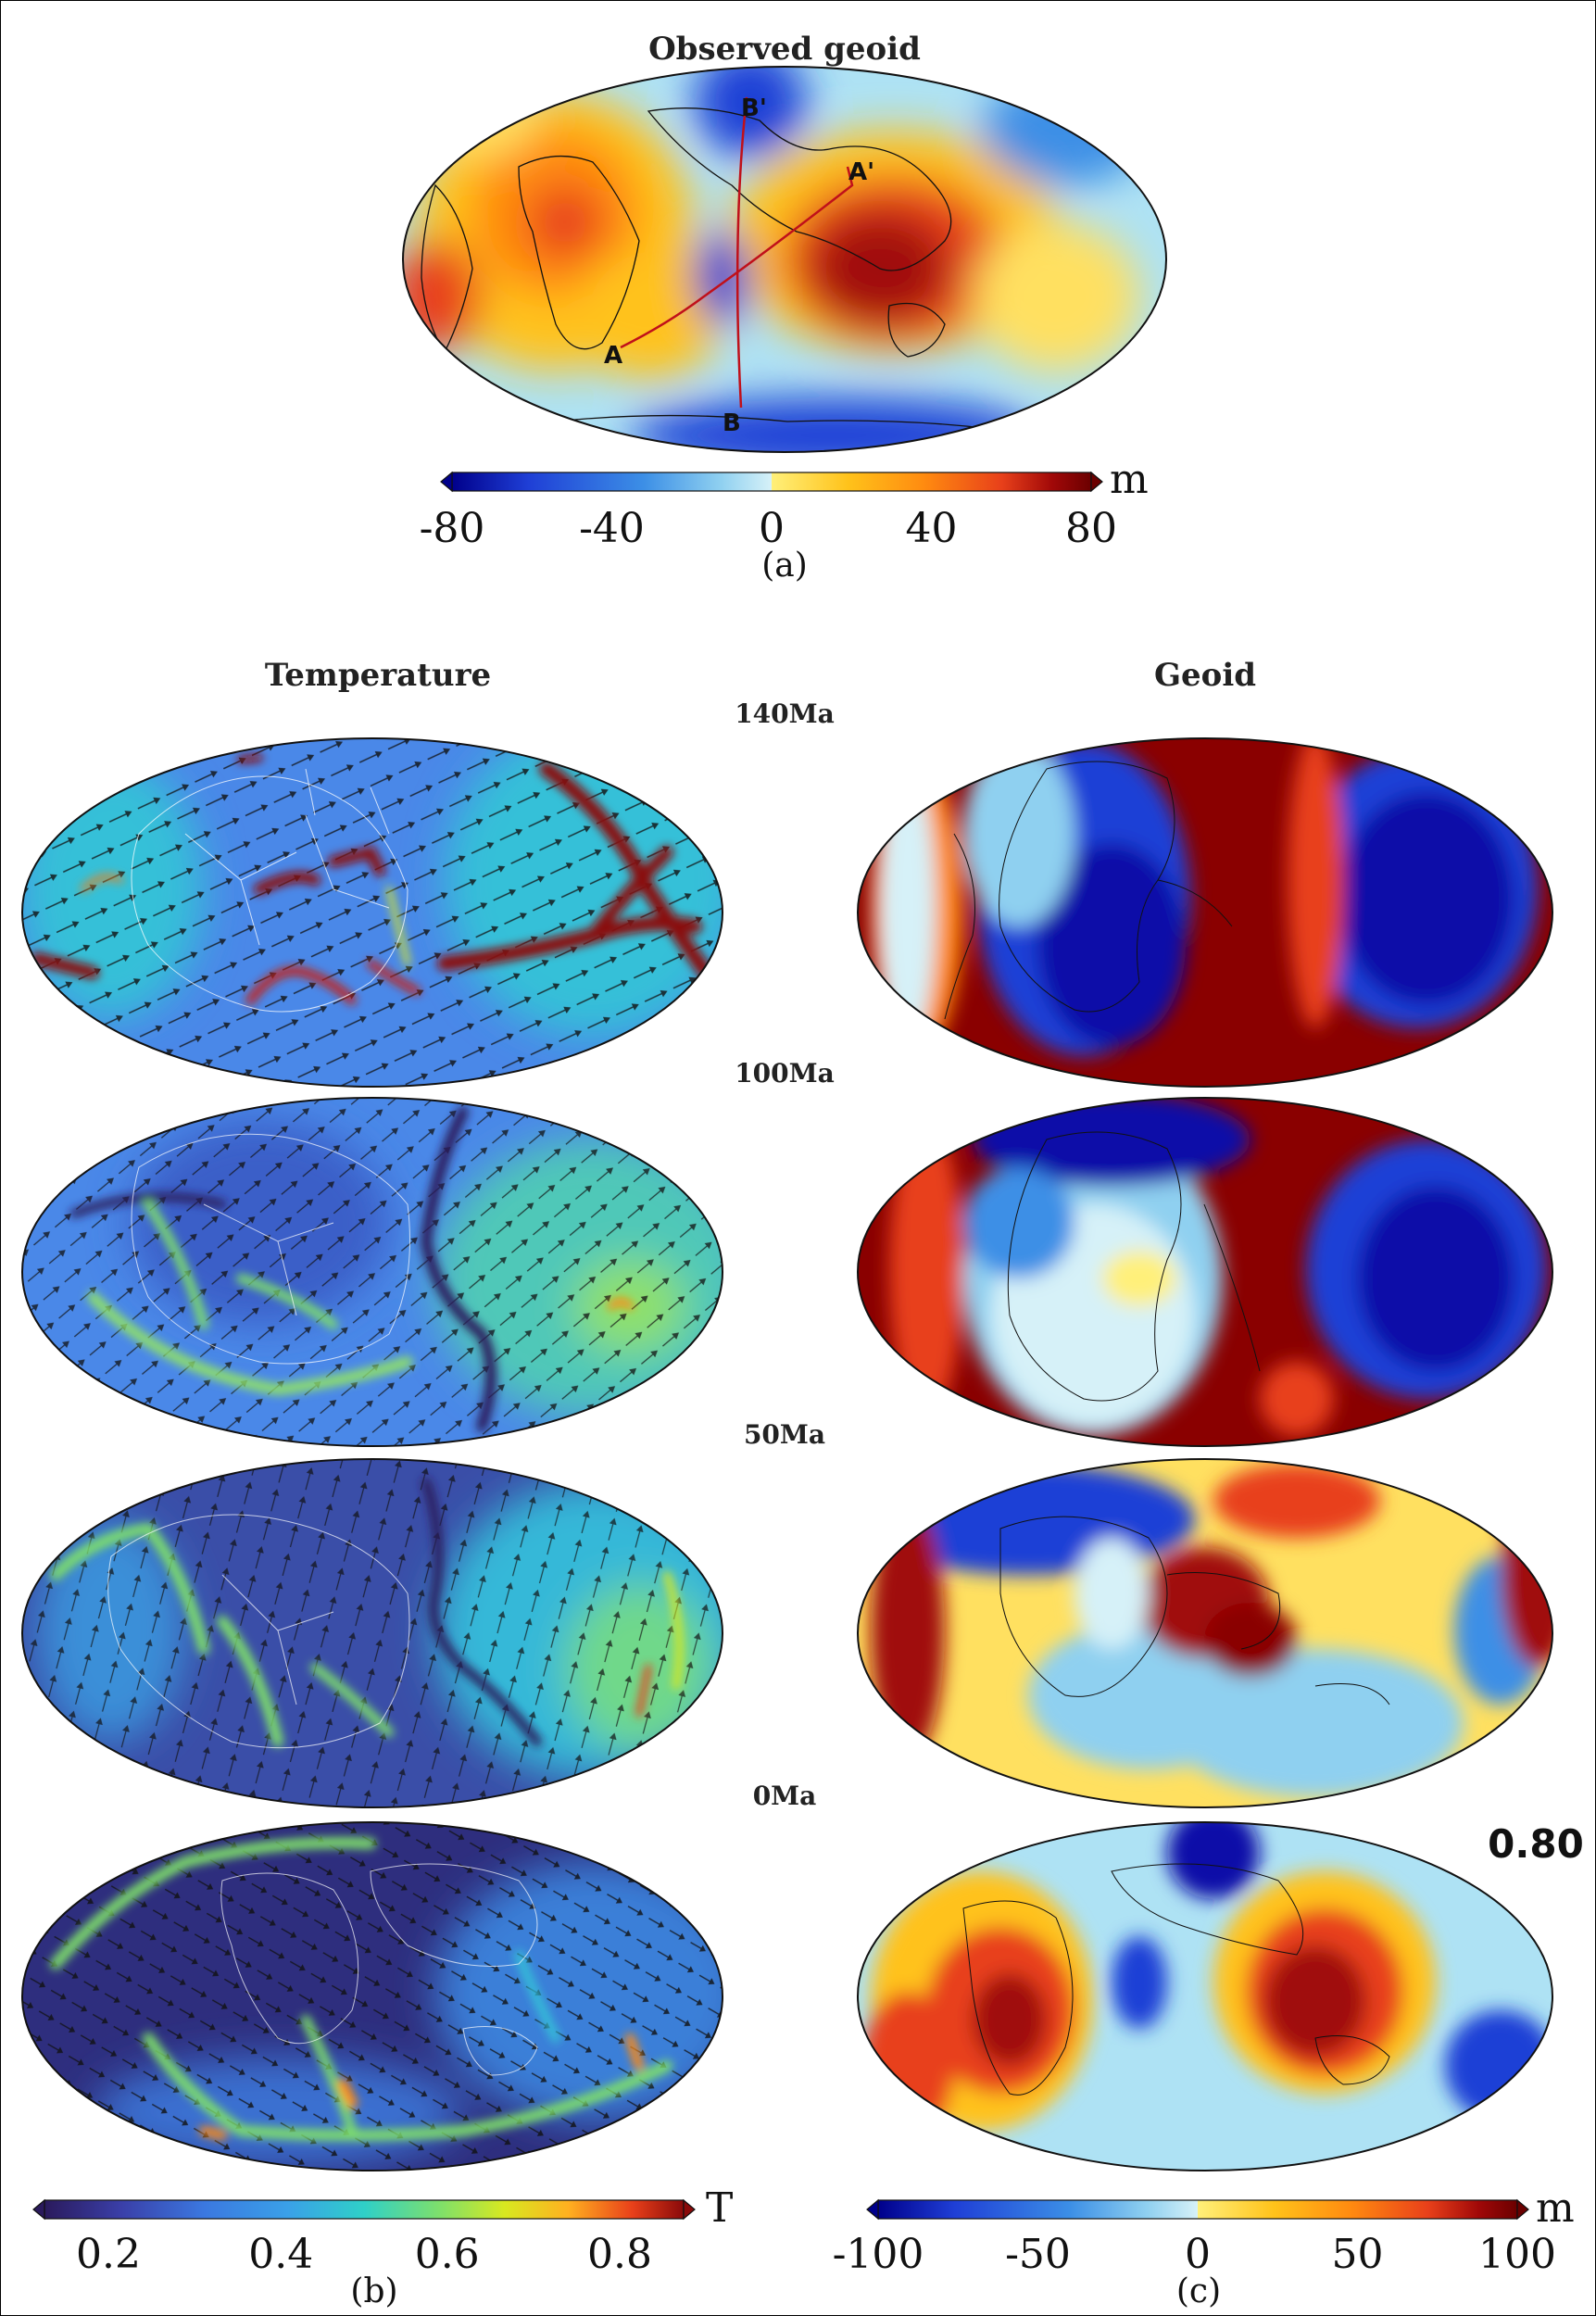 Image resolution: width=1596 pixels, height=2316 pixels. Describe the element at coordinates (932, 528) in the screenshot. I see `colorbar-a-tick-3: 40` at that location.